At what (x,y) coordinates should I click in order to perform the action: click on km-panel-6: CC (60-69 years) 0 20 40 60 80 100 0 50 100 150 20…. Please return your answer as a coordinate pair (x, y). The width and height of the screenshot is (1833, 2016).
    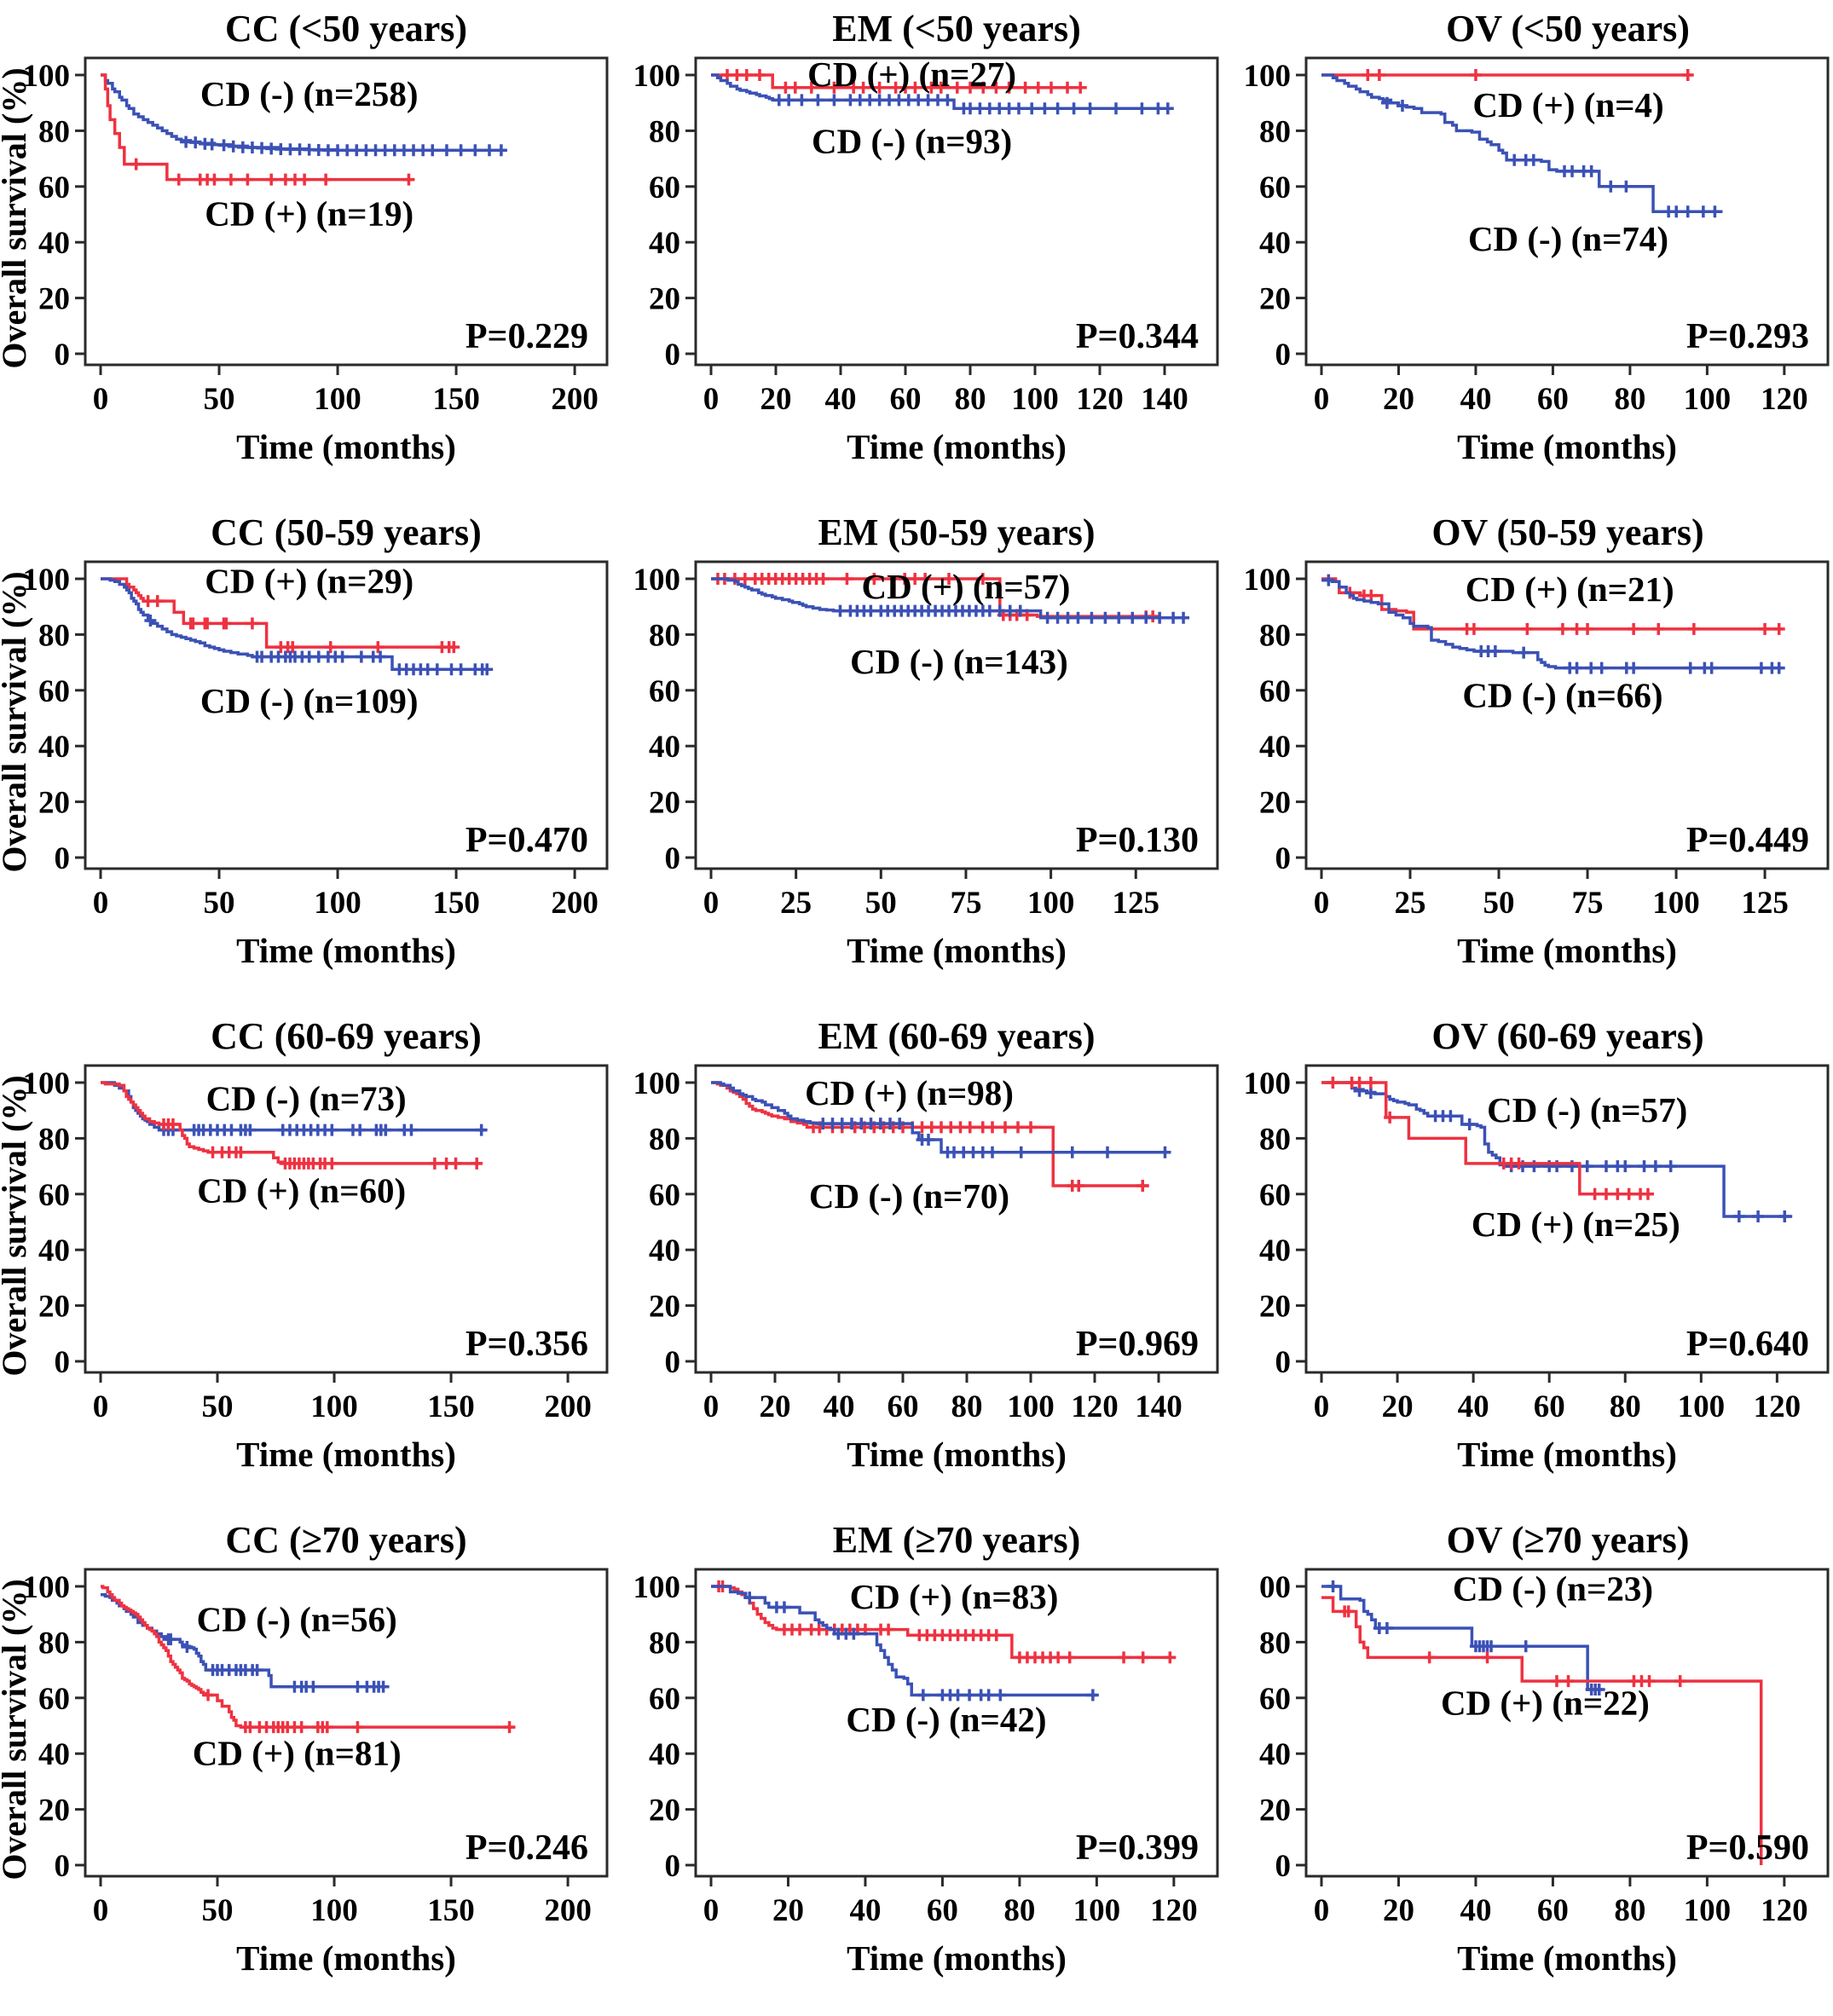
    Looking at the image, I should click on (305, 1259).